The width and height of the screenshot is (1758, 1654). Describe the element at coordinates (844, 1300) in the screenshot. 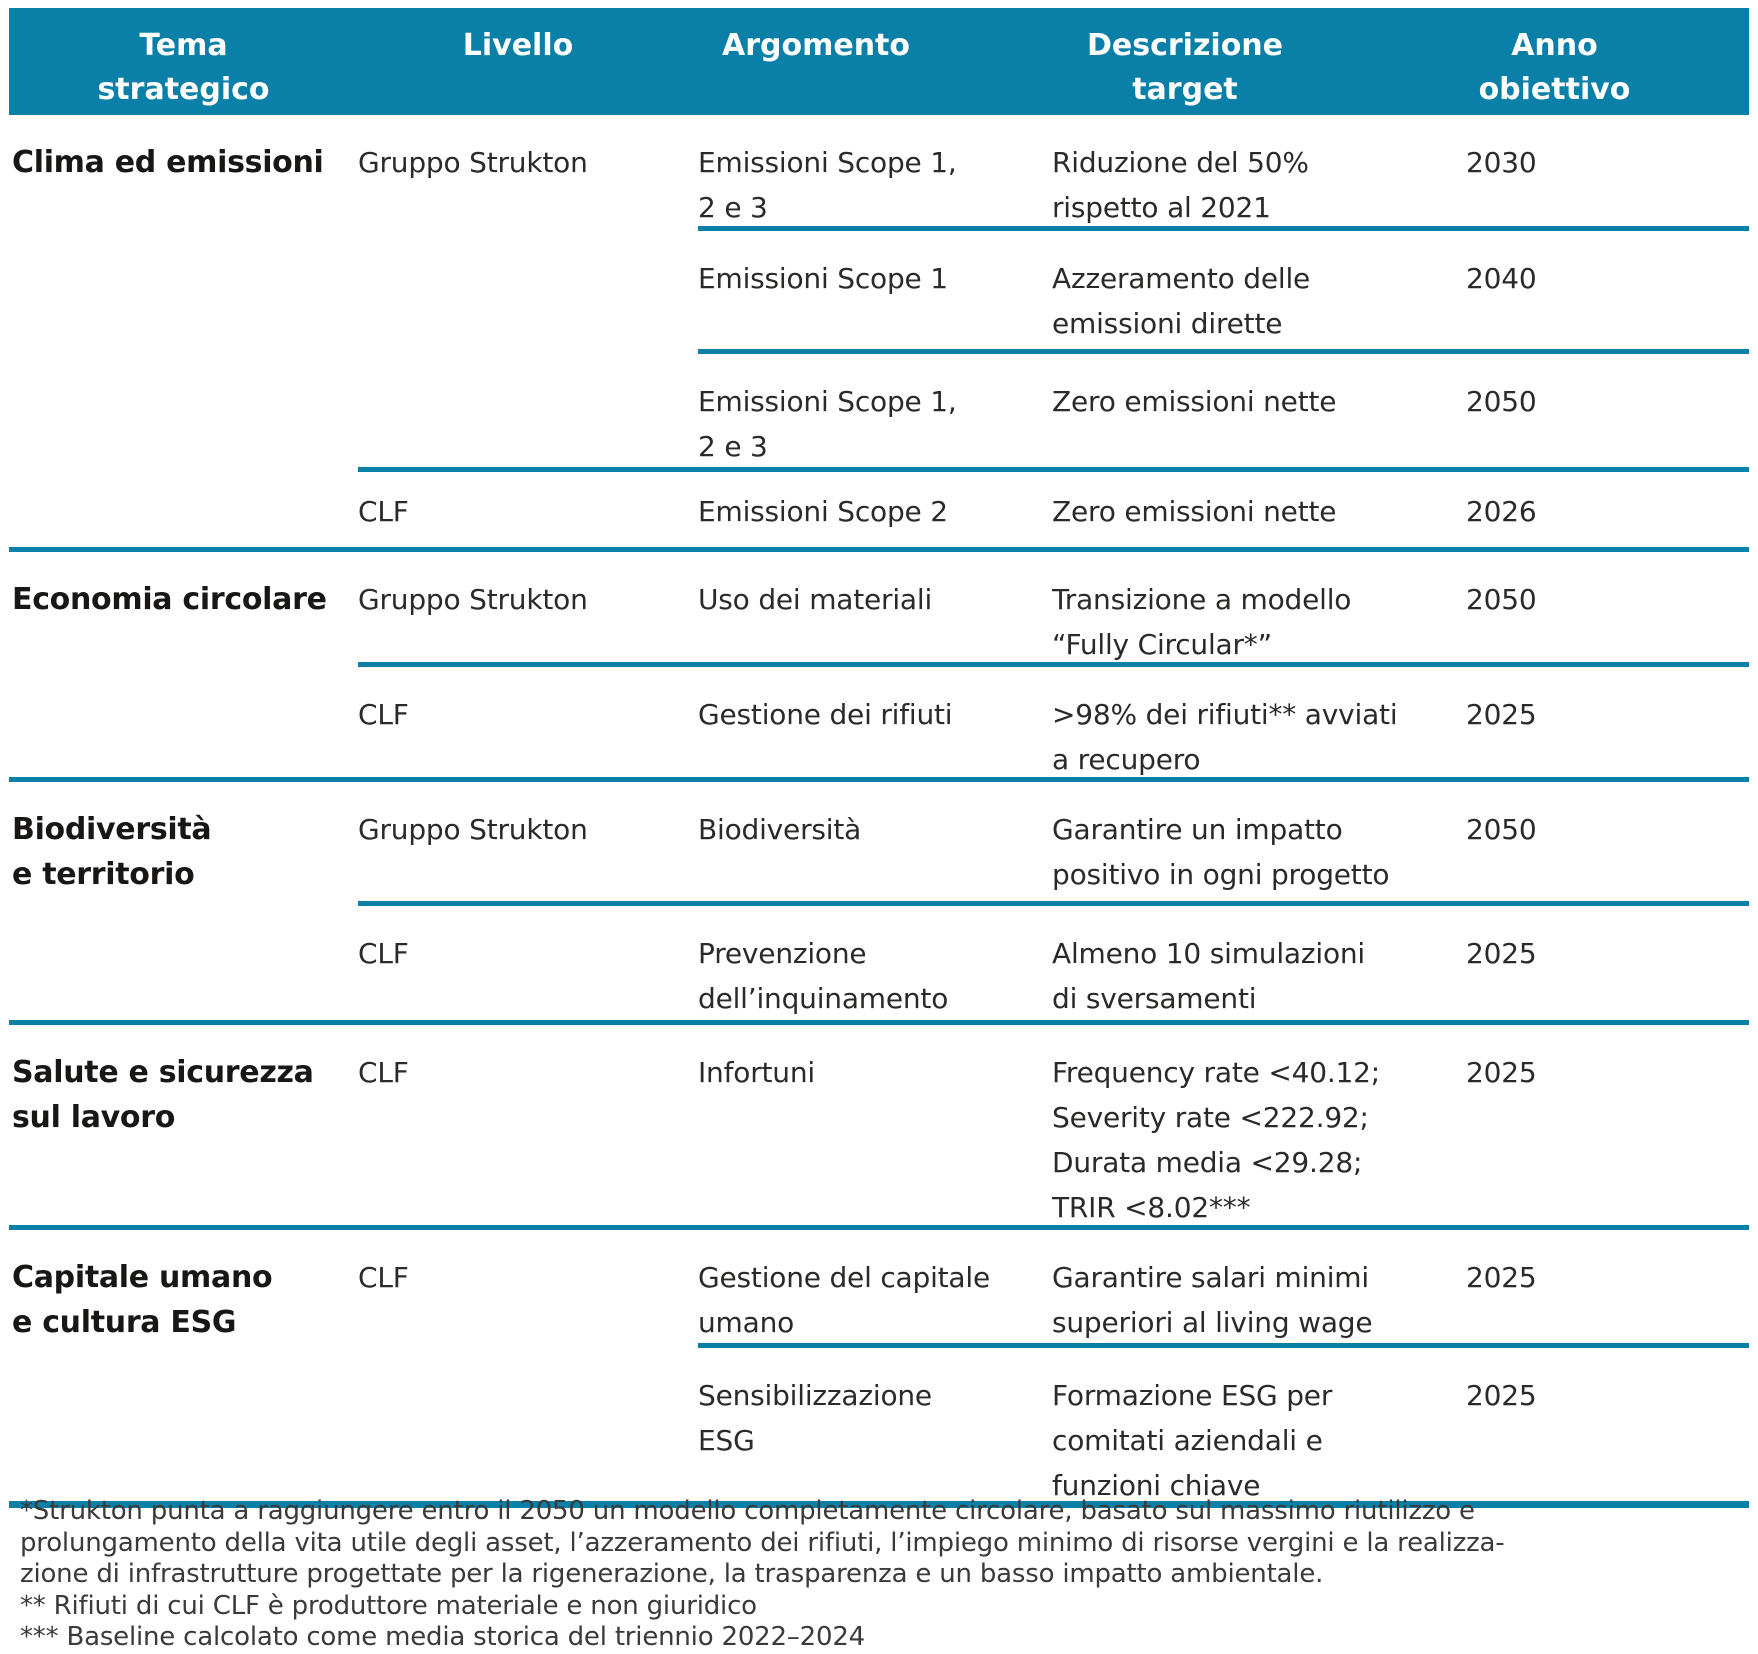

I see `topic-cell: Gestione del capitale umano` at that location.